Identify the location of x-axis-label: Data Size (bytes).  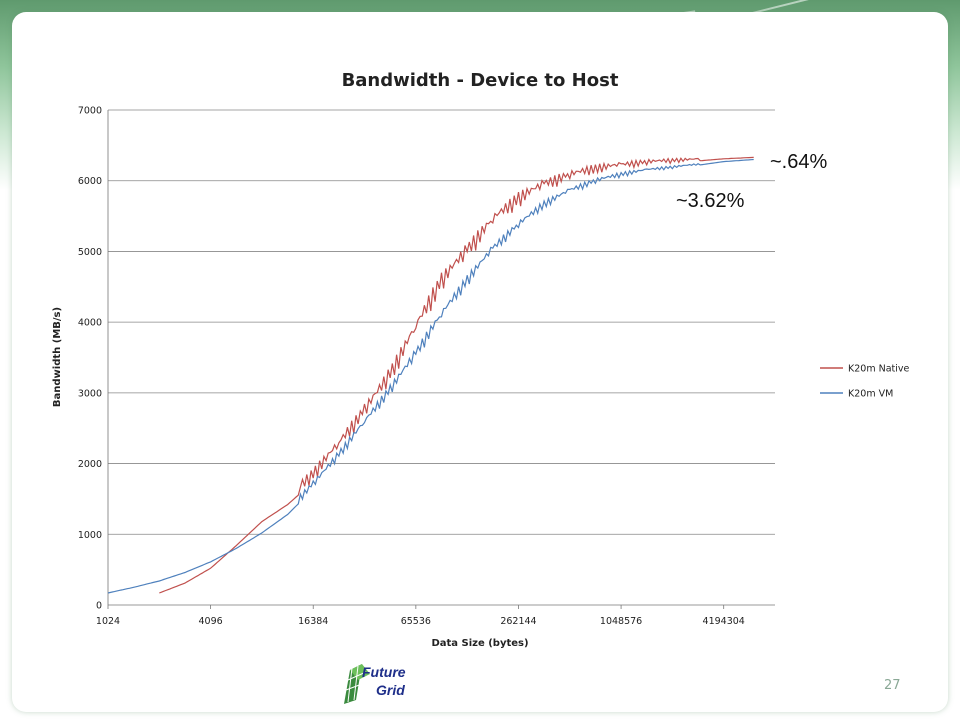
(479, 643).